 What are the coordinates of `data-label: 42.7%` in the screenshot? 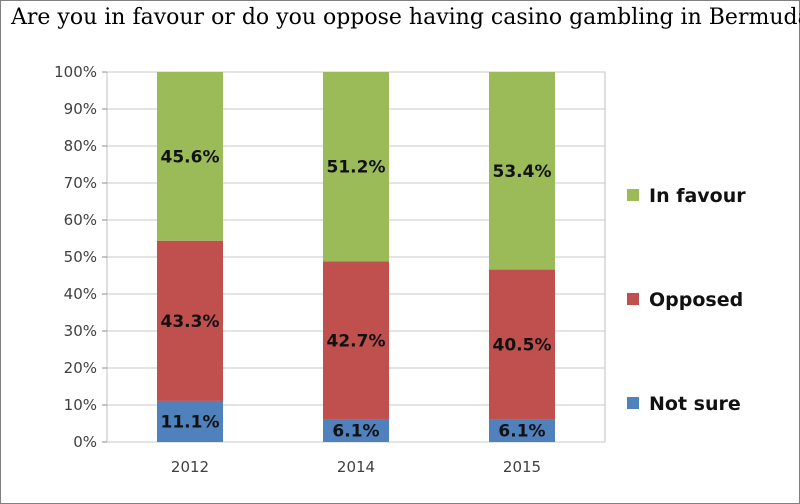 It's located at (356, 341).